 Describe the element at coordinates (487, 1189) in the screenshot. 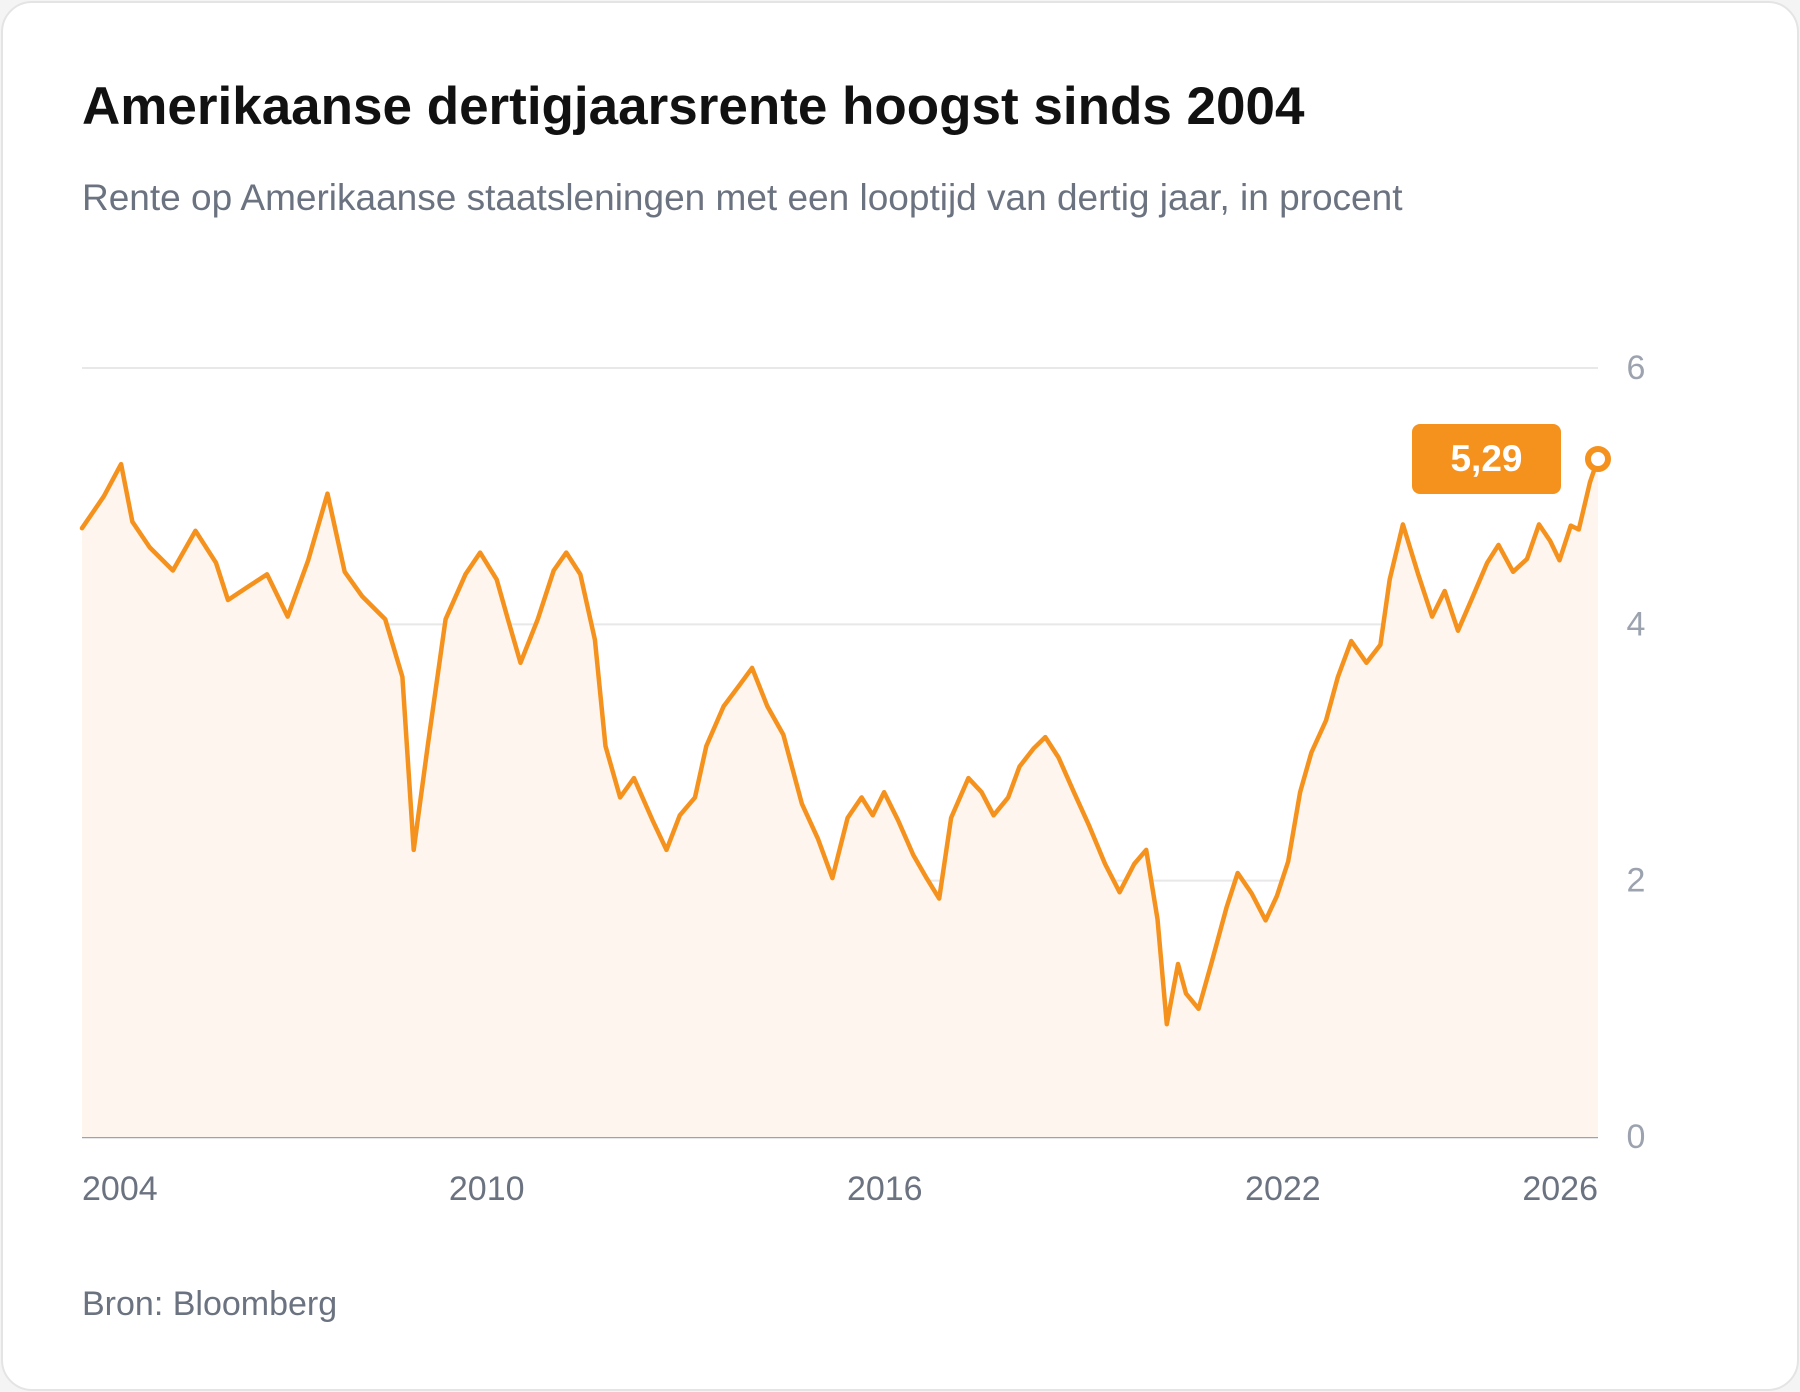

I see `x-tick-label: 2010` at that location.